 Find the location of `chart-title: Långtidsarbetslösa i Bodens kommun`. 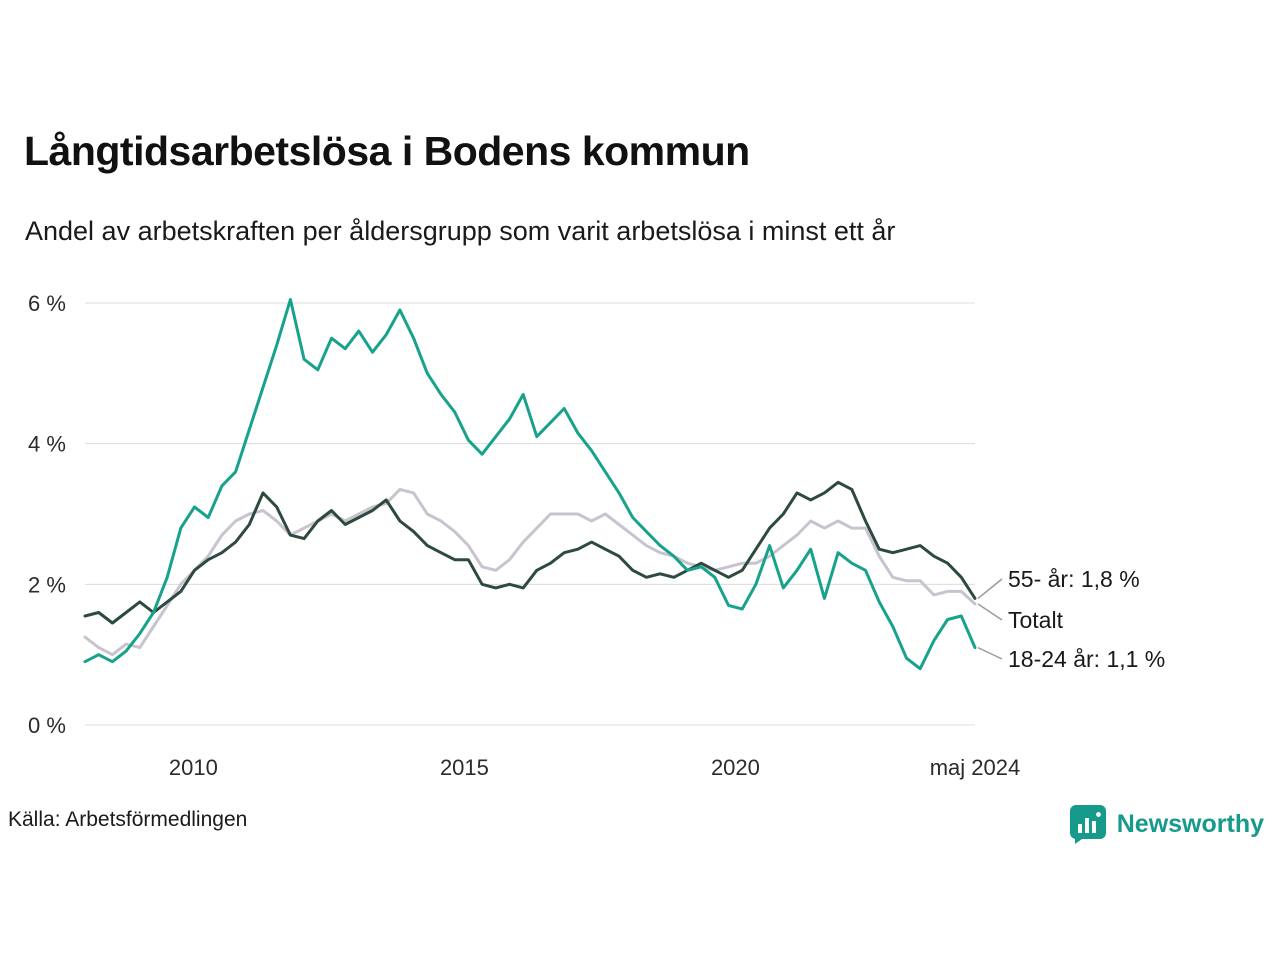

chart-title: Långtidsarbetslösa i Bodens kommun is located at coordinates (387, 151).